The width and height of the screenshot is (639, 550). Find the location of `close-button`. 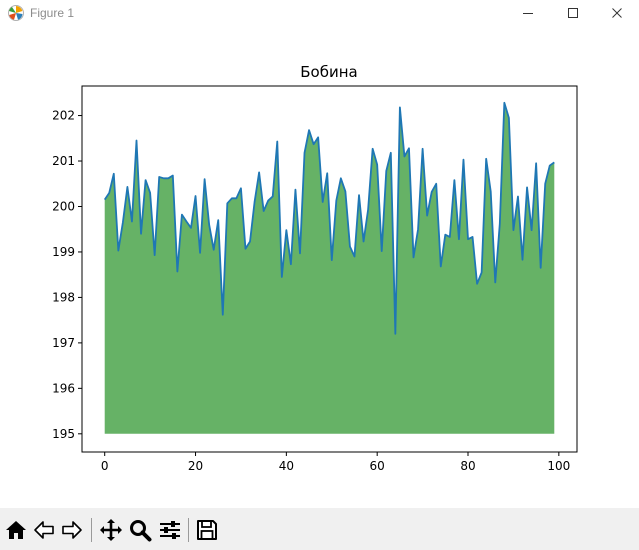

close-button is located at coordinates (616, 13).